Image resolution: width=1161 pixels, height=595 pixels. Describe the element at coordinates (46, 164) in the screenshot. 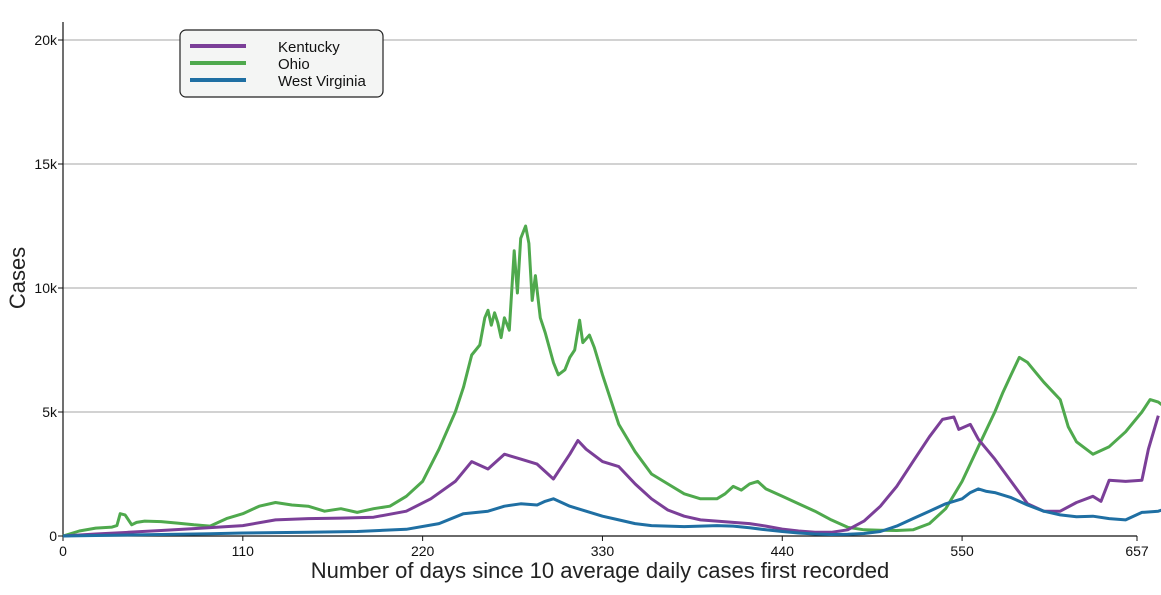

I see `y-tick-label: 15k` at that location.